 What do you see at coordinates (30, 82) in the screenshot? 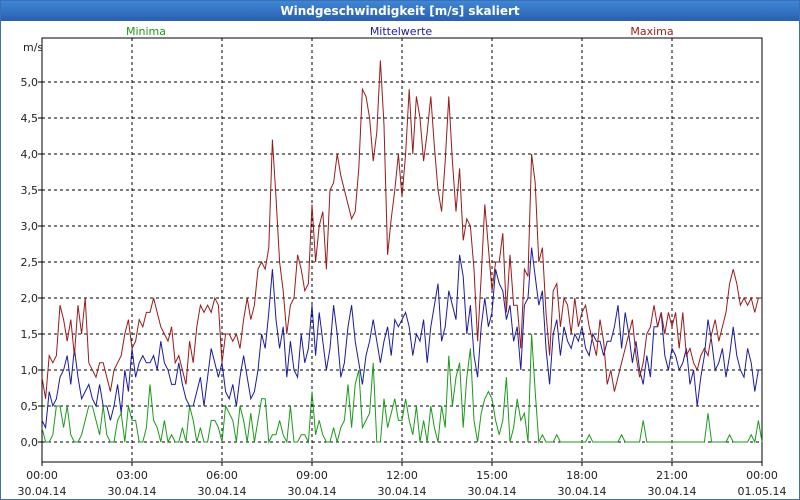
I see `y-tick-label: 5,0` at bounding box center [30, 82].